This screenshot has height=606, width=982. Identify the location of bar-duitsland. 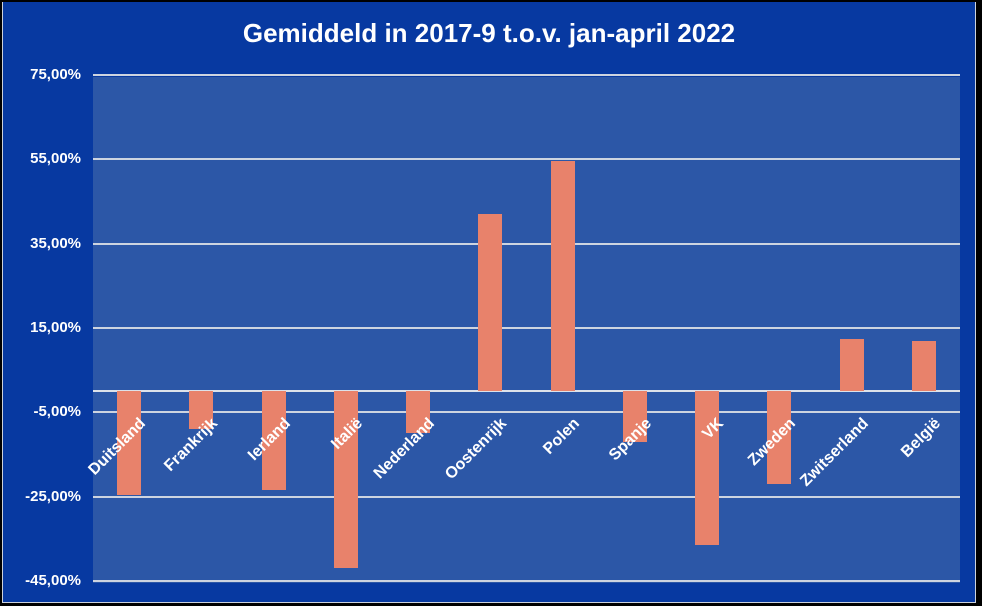
(129, 443).